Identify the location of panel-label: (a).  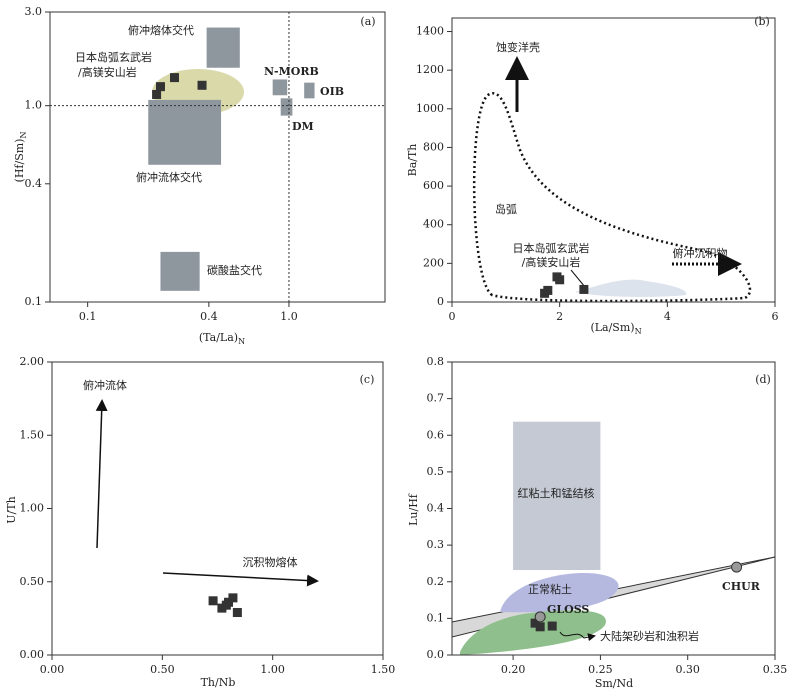
(367, 21).